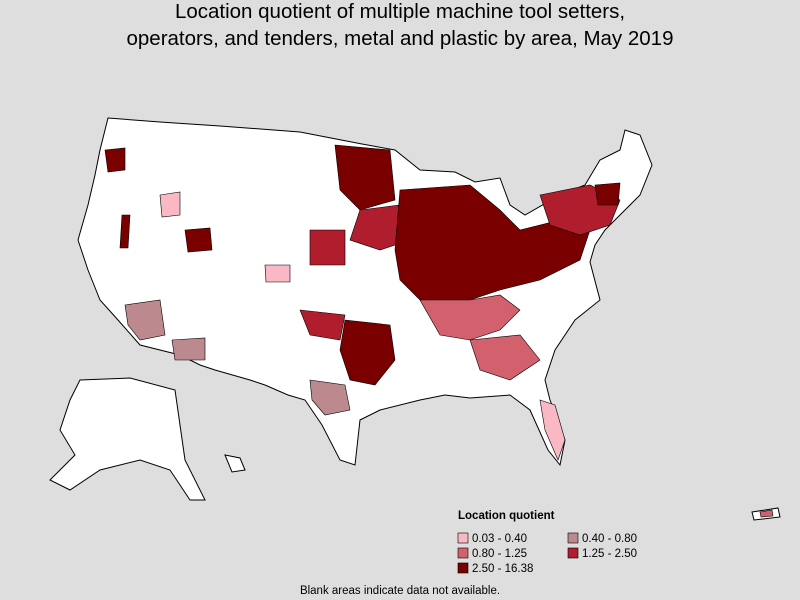 This screenshot has width=800, height=600. I want to click on footnote: Blank areas indicate data not available., so click(400, 591).